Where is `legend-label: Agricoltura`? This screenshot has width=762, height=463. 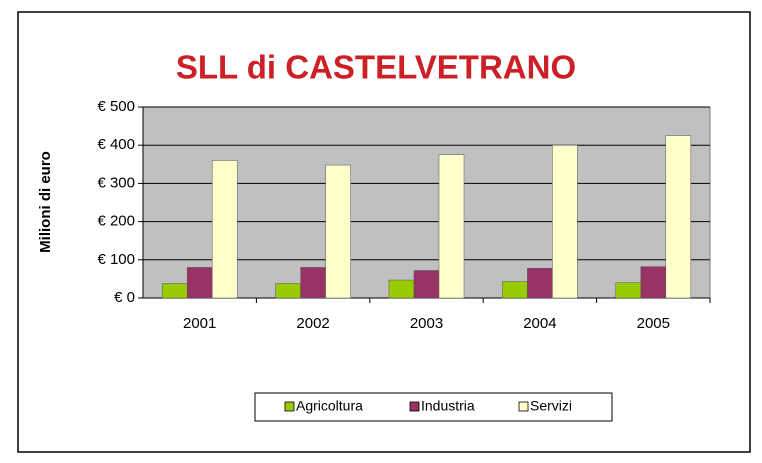 legend-label: Agricoltura is located at coordinates (329, 406).